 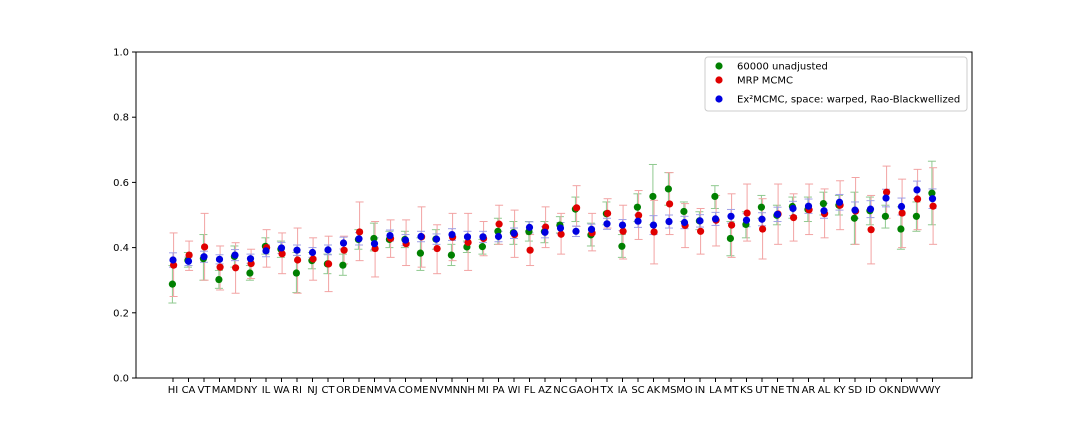 I want to click on x-tick-label: OR, so click(x=343, y=390).